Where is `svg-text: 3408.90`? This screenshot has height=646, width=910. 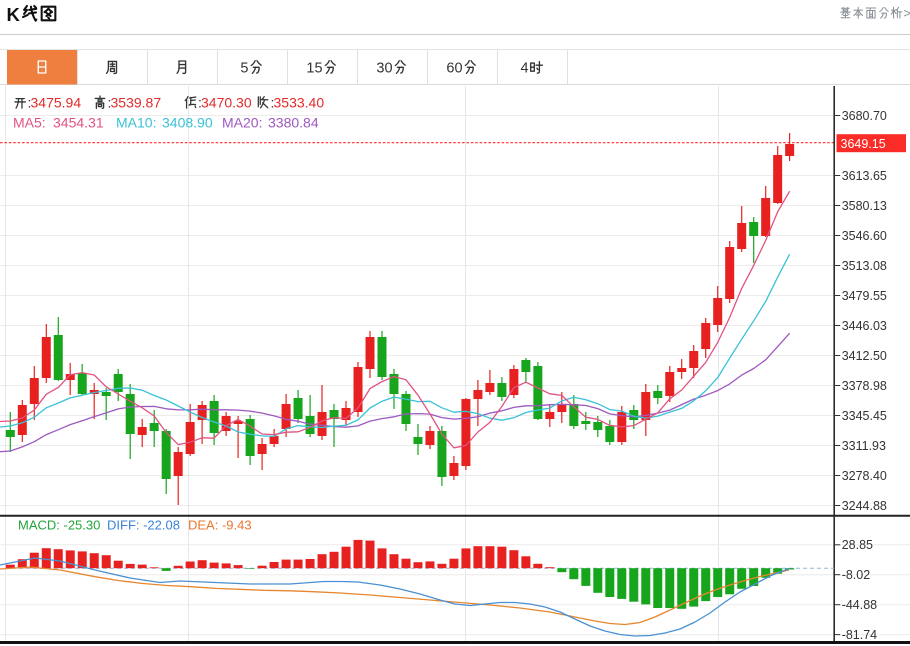 svg-text: 3408.90 is located at coordinates (187, 123).